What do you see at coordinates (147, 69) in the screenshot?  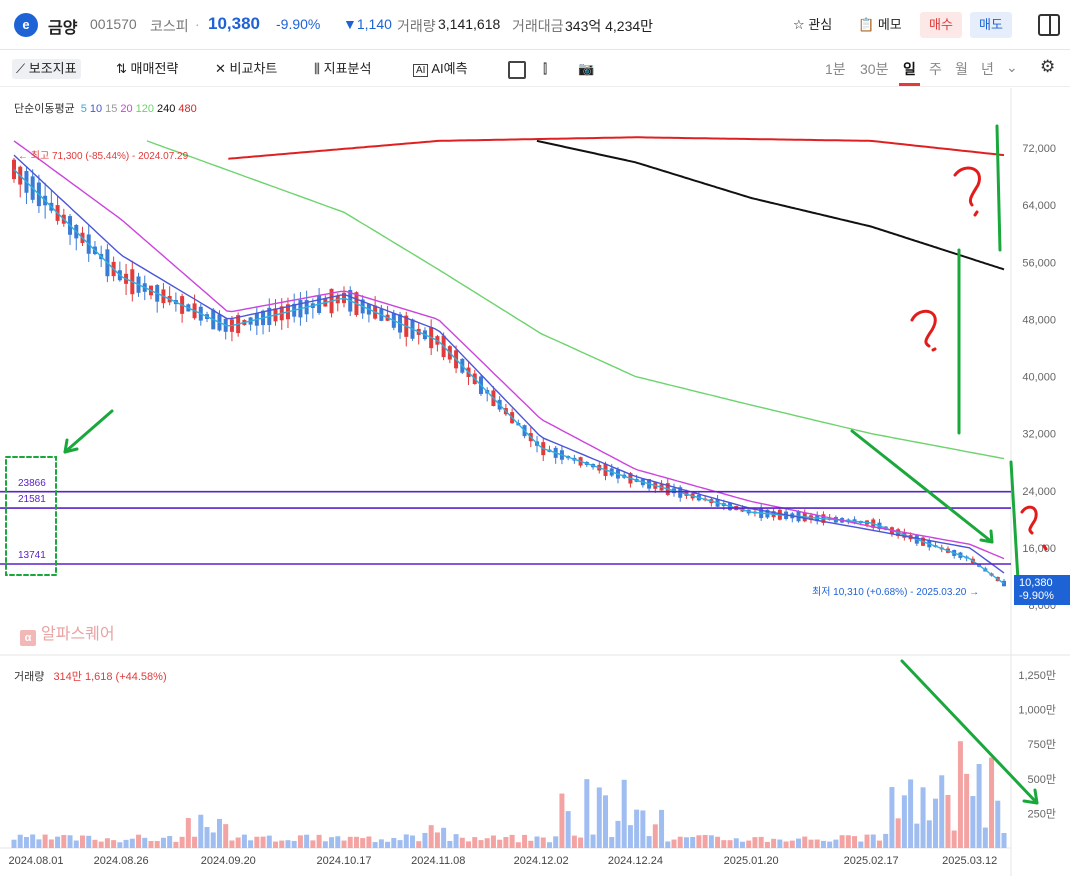 I see `strategy-button: ⇅ 매매전략` at bounding box center [147, 69].